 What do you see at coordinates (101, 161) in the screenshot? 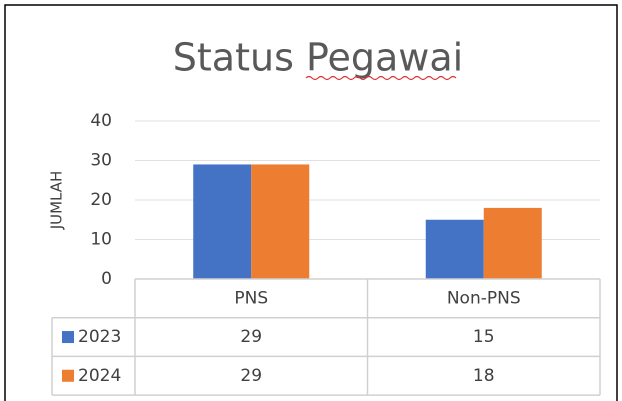
I see `y-tick-label: 30` at bounding box center [101, 161].